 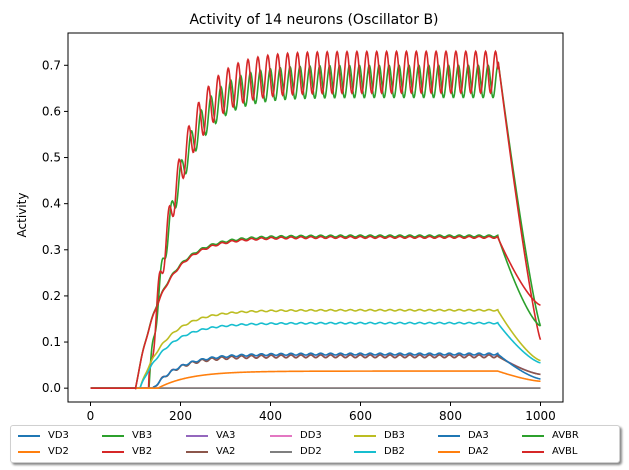 What do you see at coordinates (226, 435) in the screenshot?
I see `legend-label: VA3` at bounding box center [226, 435].